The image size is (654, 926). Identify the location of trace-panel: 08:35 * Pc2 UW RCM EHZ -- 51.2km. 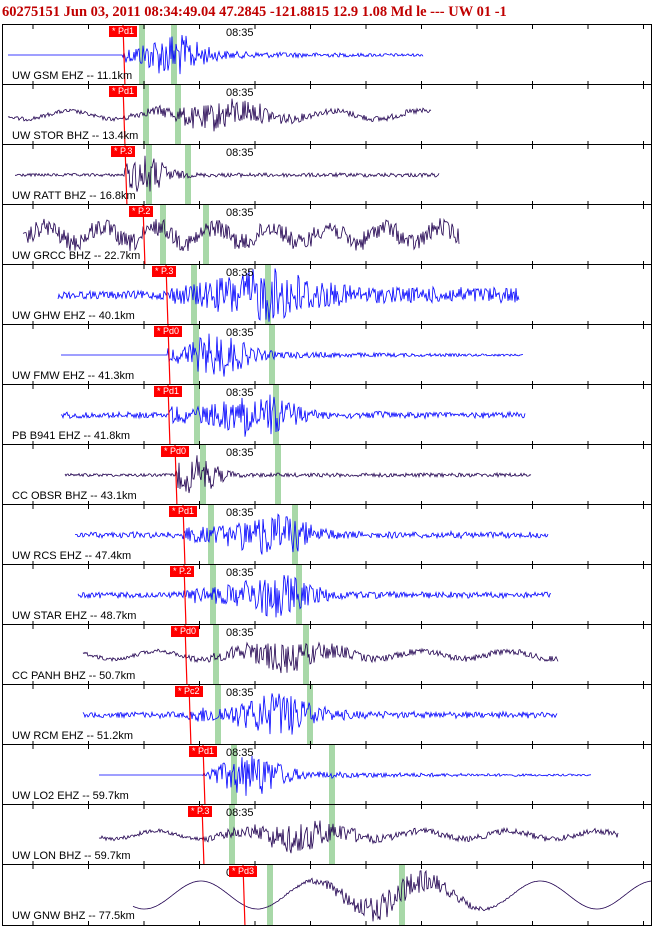
(327, 714).